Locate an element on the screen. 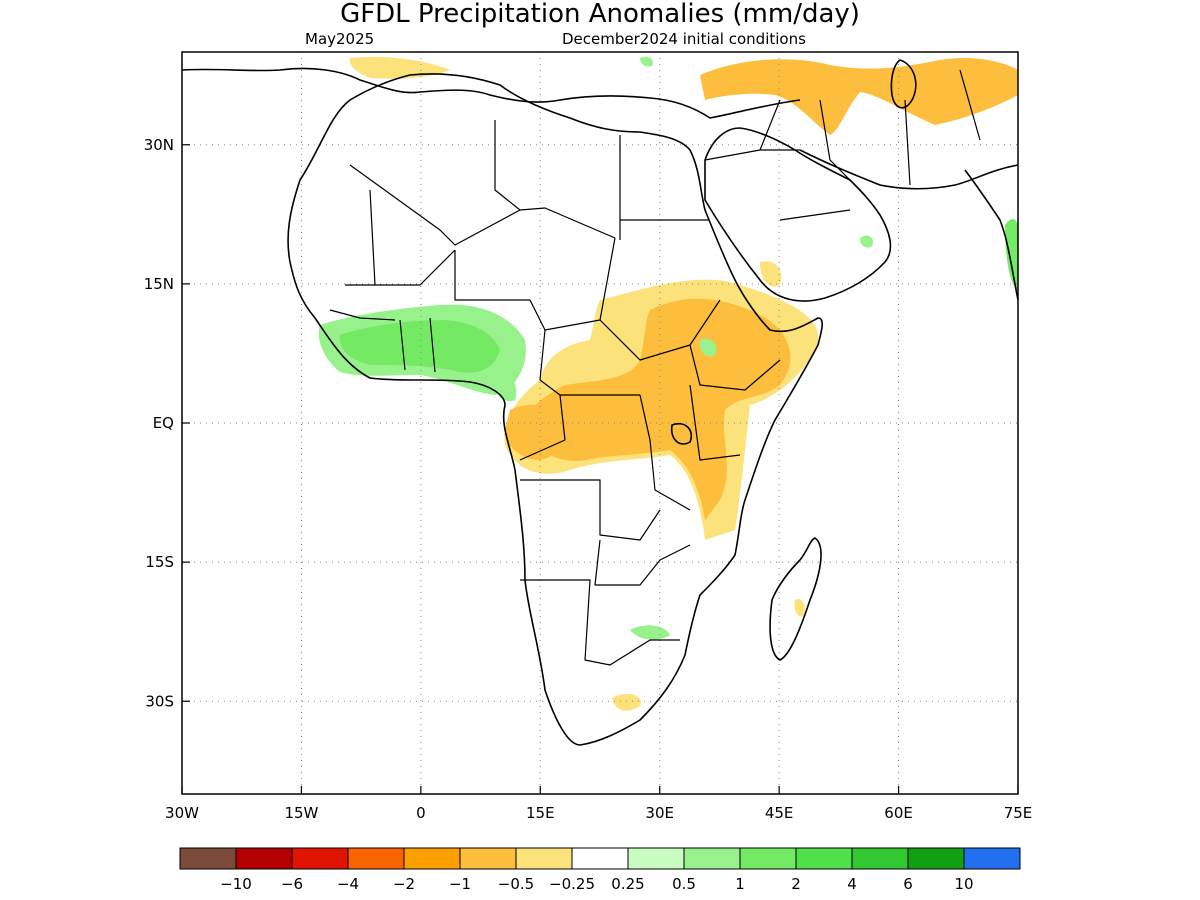  latitude-axis: 30N 15N EQ 15S 30S is located at coordinates (167, 423).